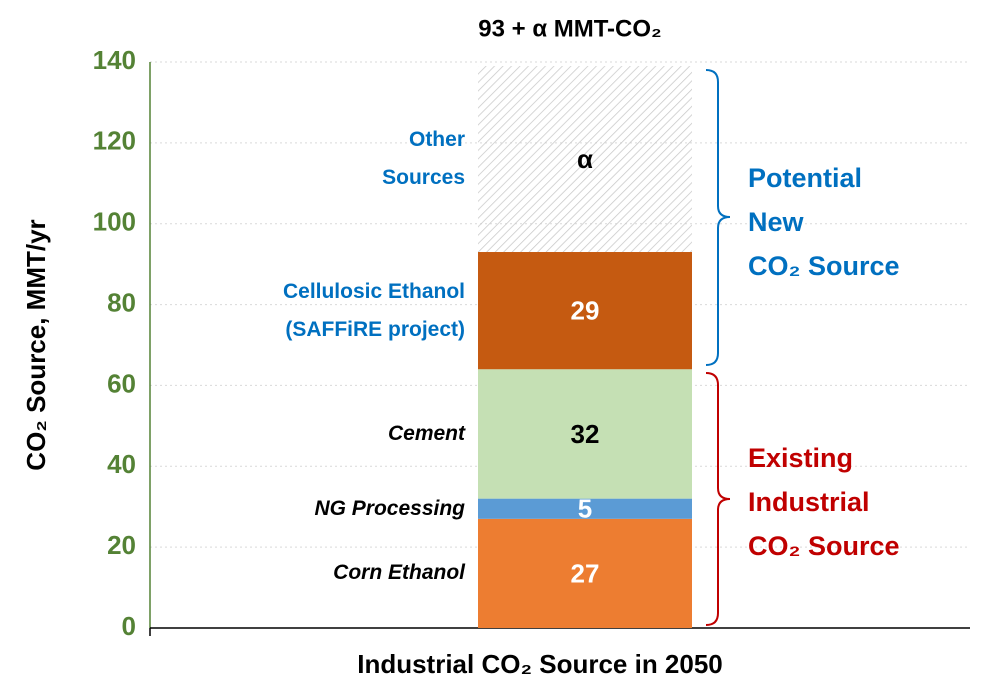  What do you see at coordinates (824, 222) in the screenshot?
I see `annotation: Potential New CO₂ Source` at bounding box center [824, 222].